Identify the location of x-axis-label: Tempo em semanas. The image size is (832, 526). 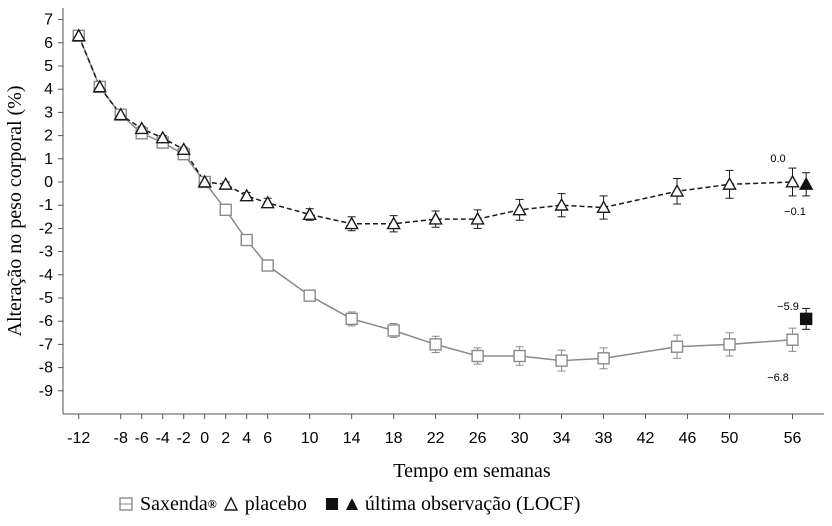
(472, 471).